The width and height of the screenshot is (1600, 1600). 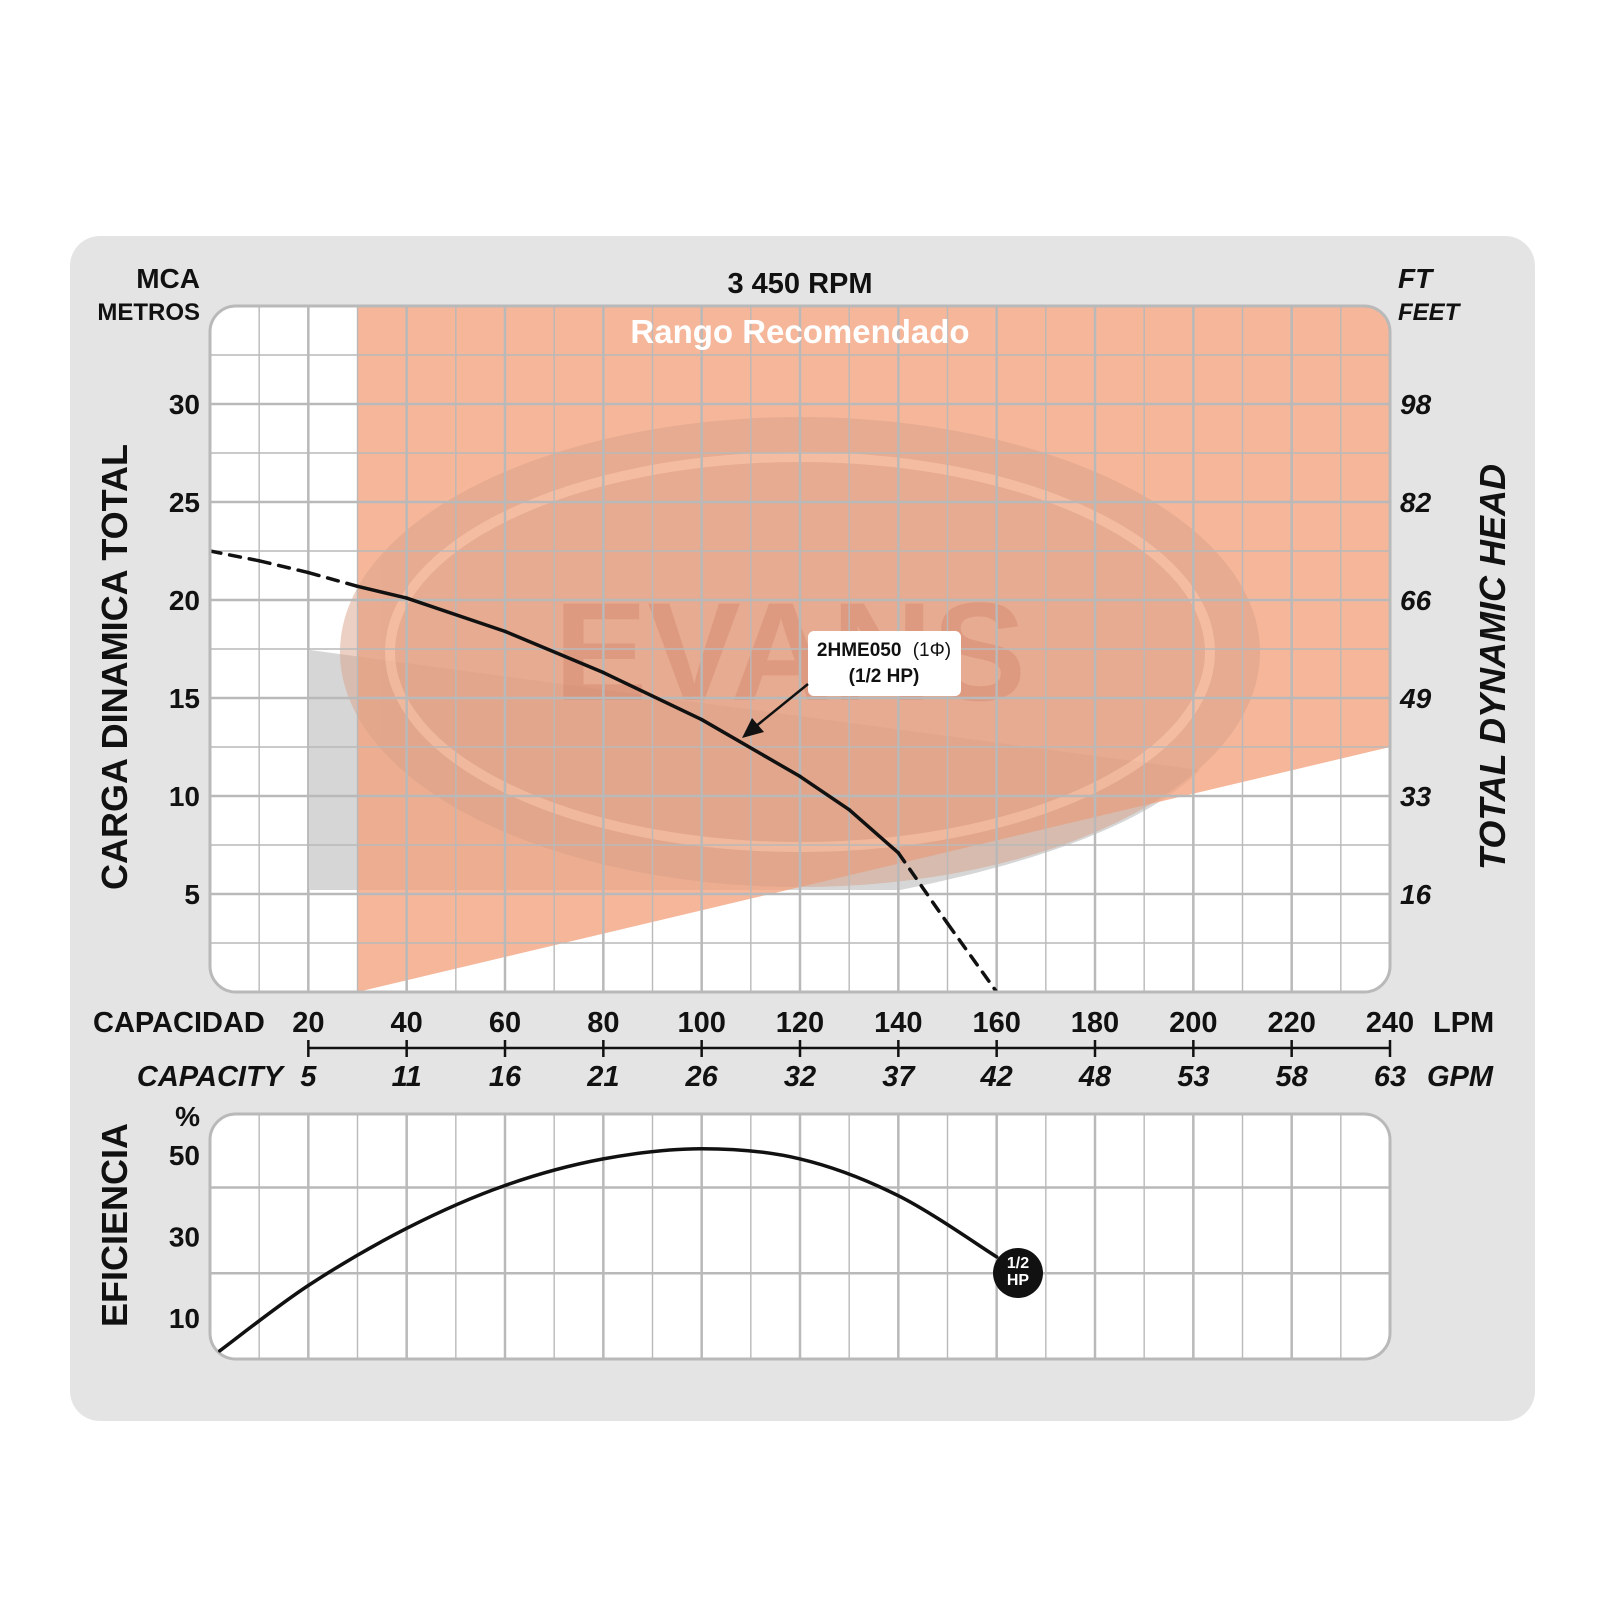 I want to click on efficiency-grid, so click(x=800, y=1236).